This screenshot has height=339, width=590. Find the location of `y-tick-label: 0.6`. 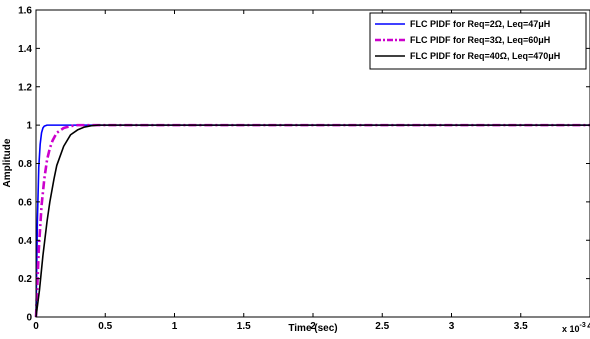

y-tick-label: 0.6 is located at coordinates (25, 202).